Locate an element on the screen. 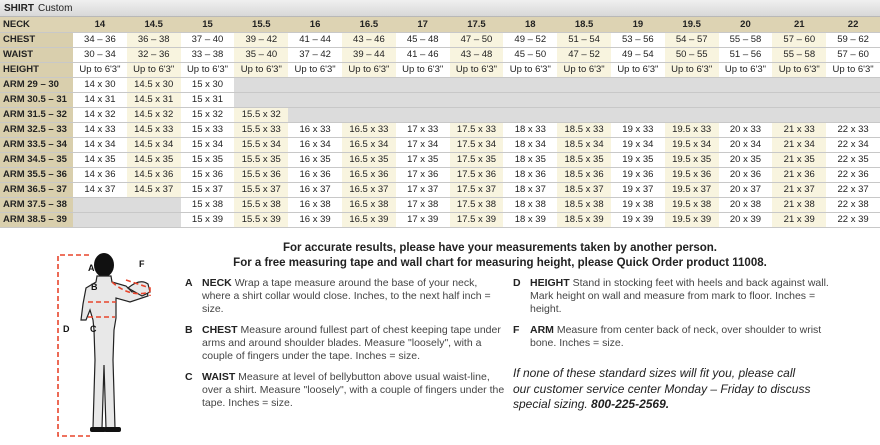 This screenshot has width=880, height=445. size-cell: 41 – 46 is located at coordinates (422, 55).